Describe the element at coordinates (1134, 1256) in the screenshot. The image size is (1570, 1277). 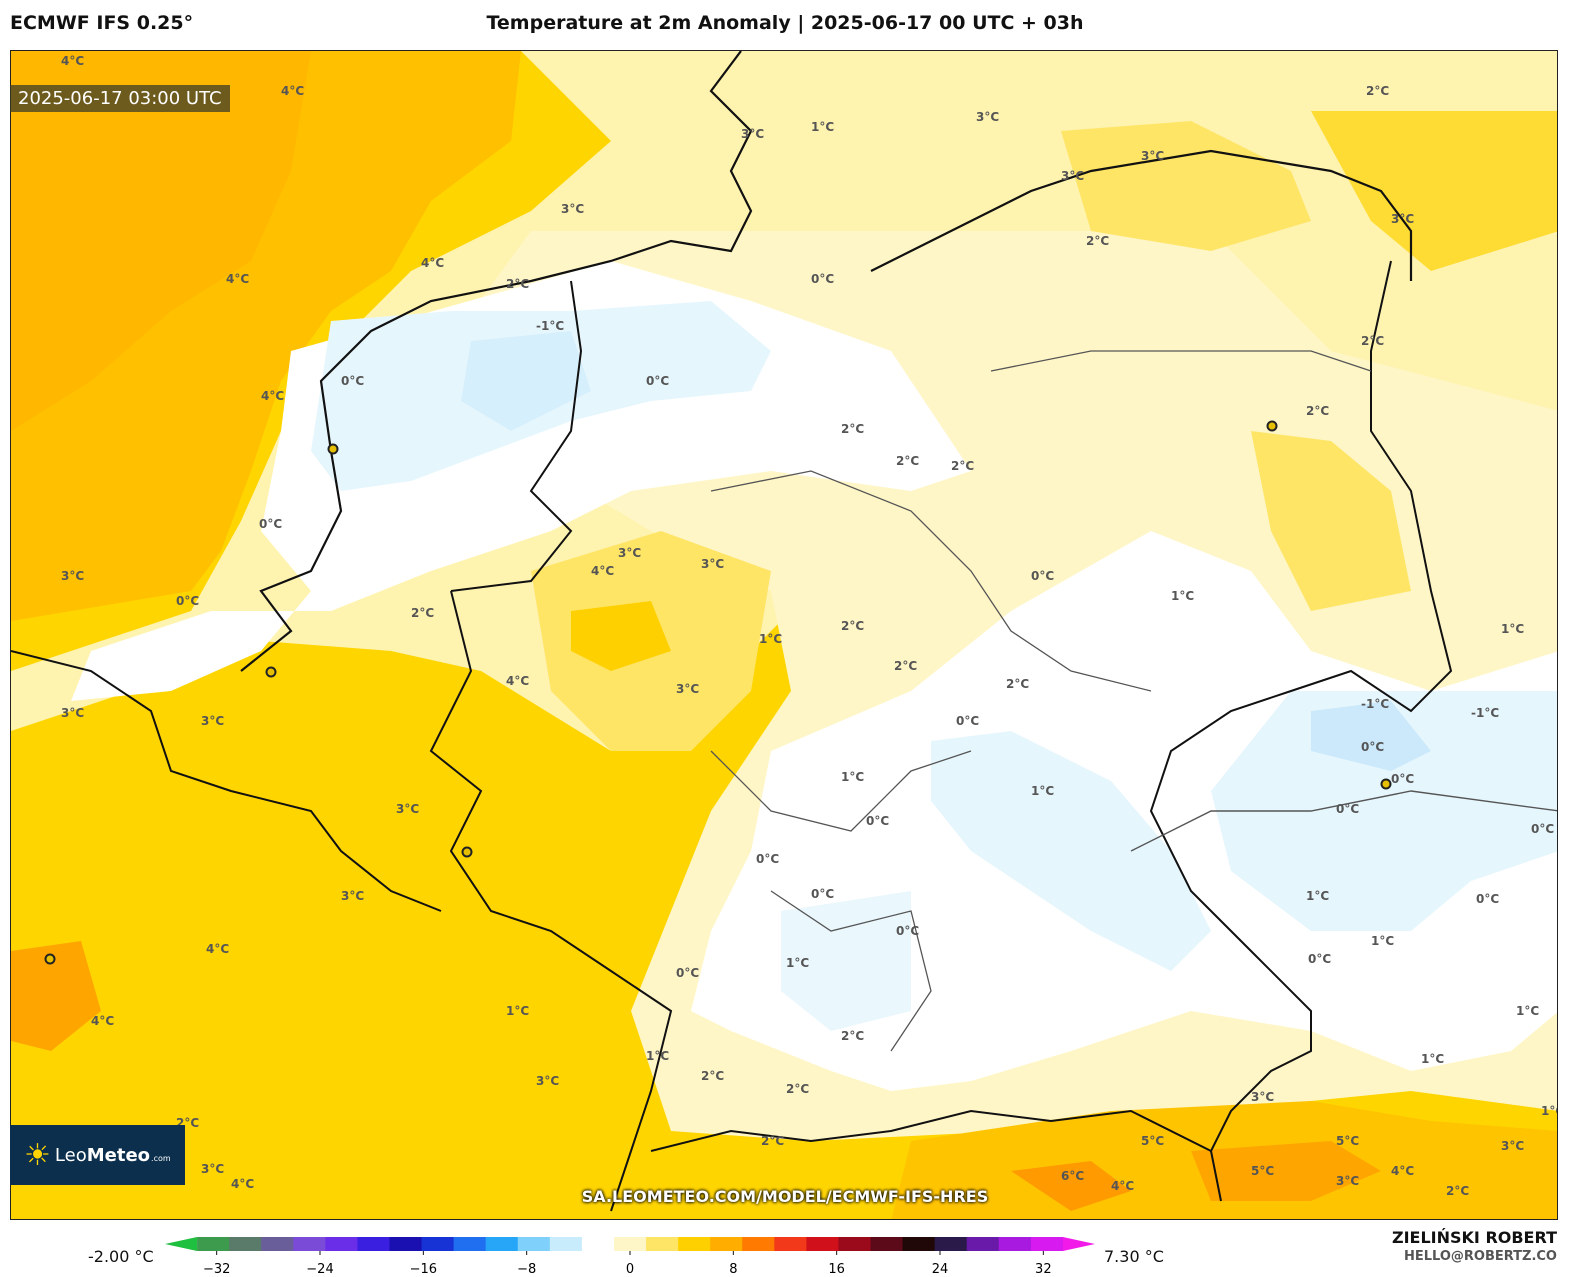
I see `colorbar-max-label: 7.30 °C` at that location.